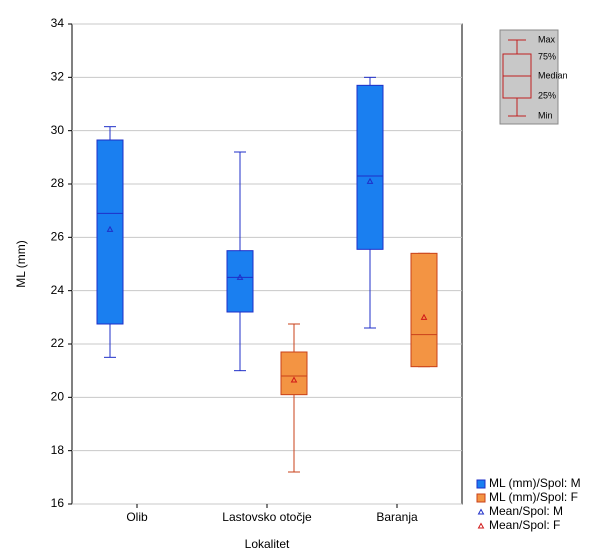  What do you see at coordinates (545, 115) in the screenshot?
I see `box-key-label: Min` at bounding box center [545, 115].